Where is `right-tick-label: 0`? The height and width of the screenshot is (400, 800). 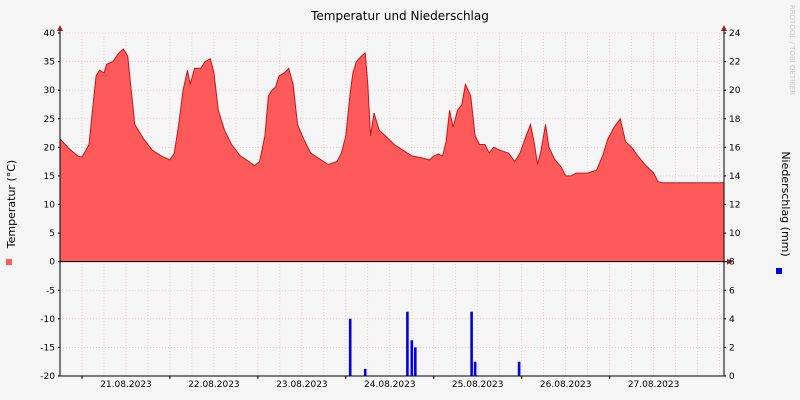
right-tick-label: 0 is located at coordinates (732, 377).